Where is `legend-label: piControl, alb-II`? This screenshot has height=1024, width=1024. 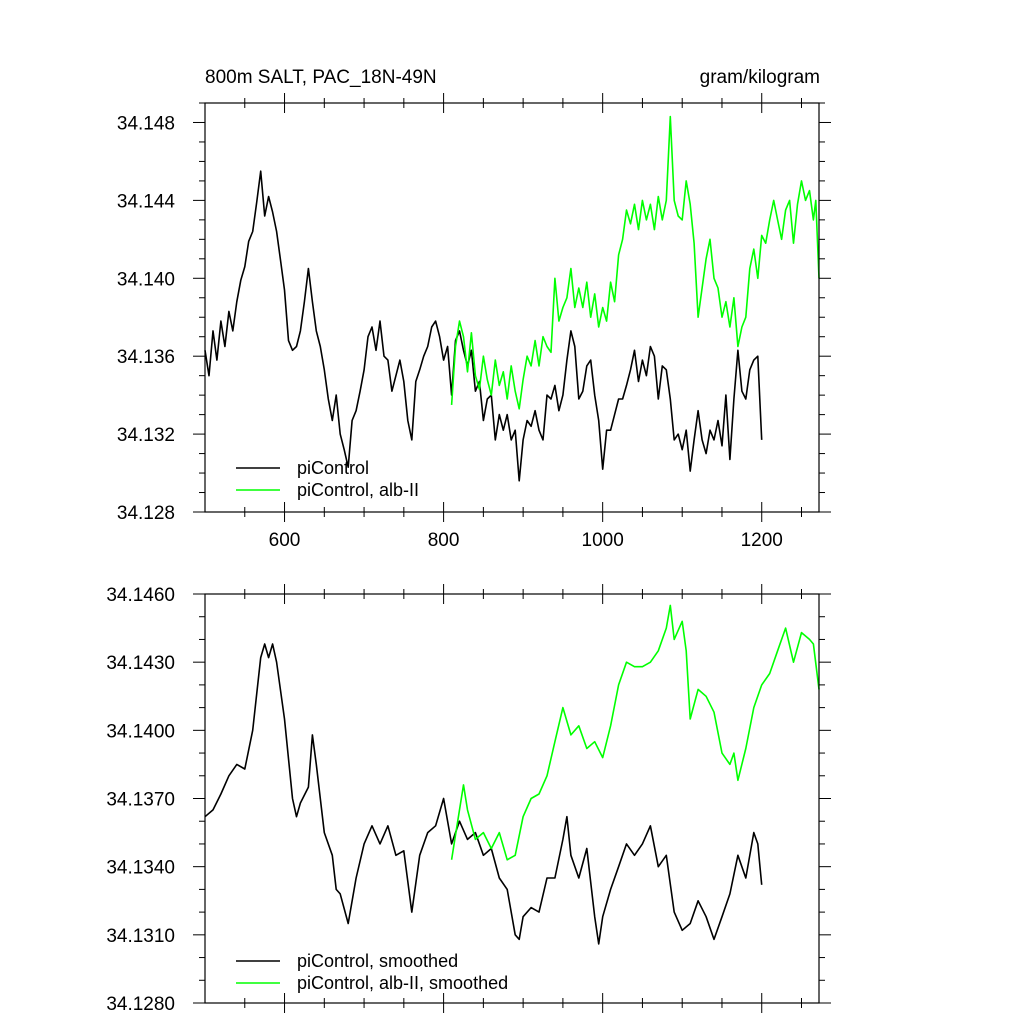 legend-label: piControl, alb-II is located at coordinates (358, 490).